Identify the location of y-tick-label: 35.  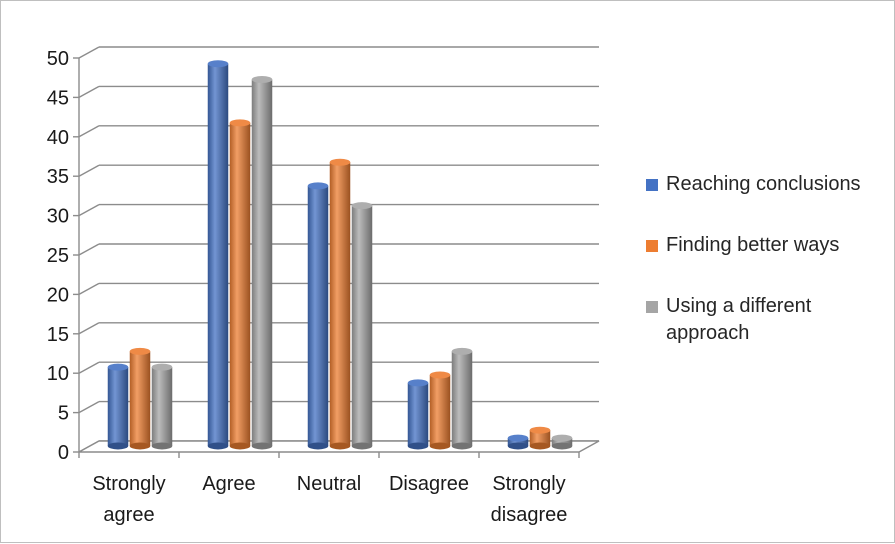
(58, 177).